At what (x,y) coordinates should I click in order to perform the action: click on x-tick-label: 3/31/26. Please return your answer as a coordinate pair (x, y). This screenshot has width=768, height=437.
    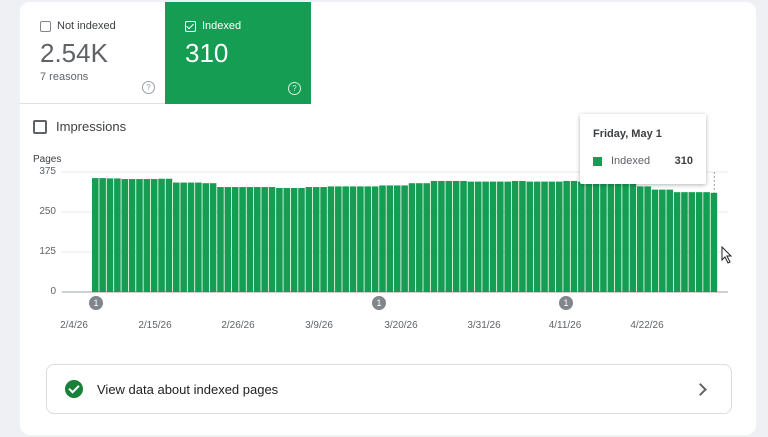
    Looking at the image, I should click on (484, 325).